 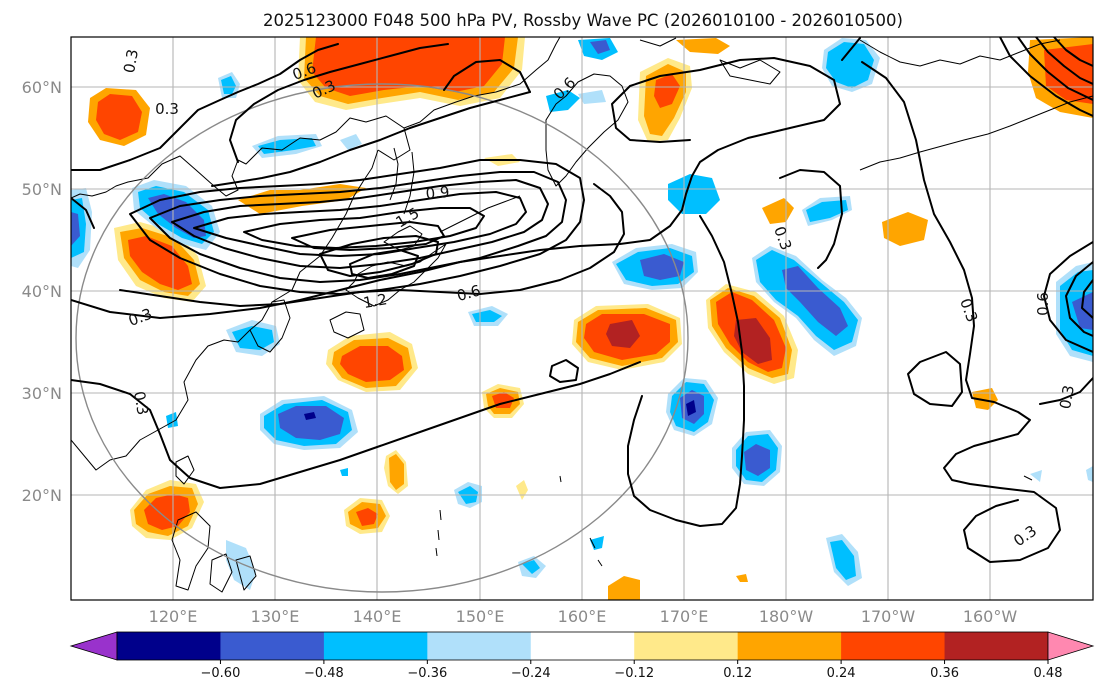 What do you see at coordinates (634, 673) in the screenshot?
I see `colorbar-label: −0.12` at bounding box center [634, 673].